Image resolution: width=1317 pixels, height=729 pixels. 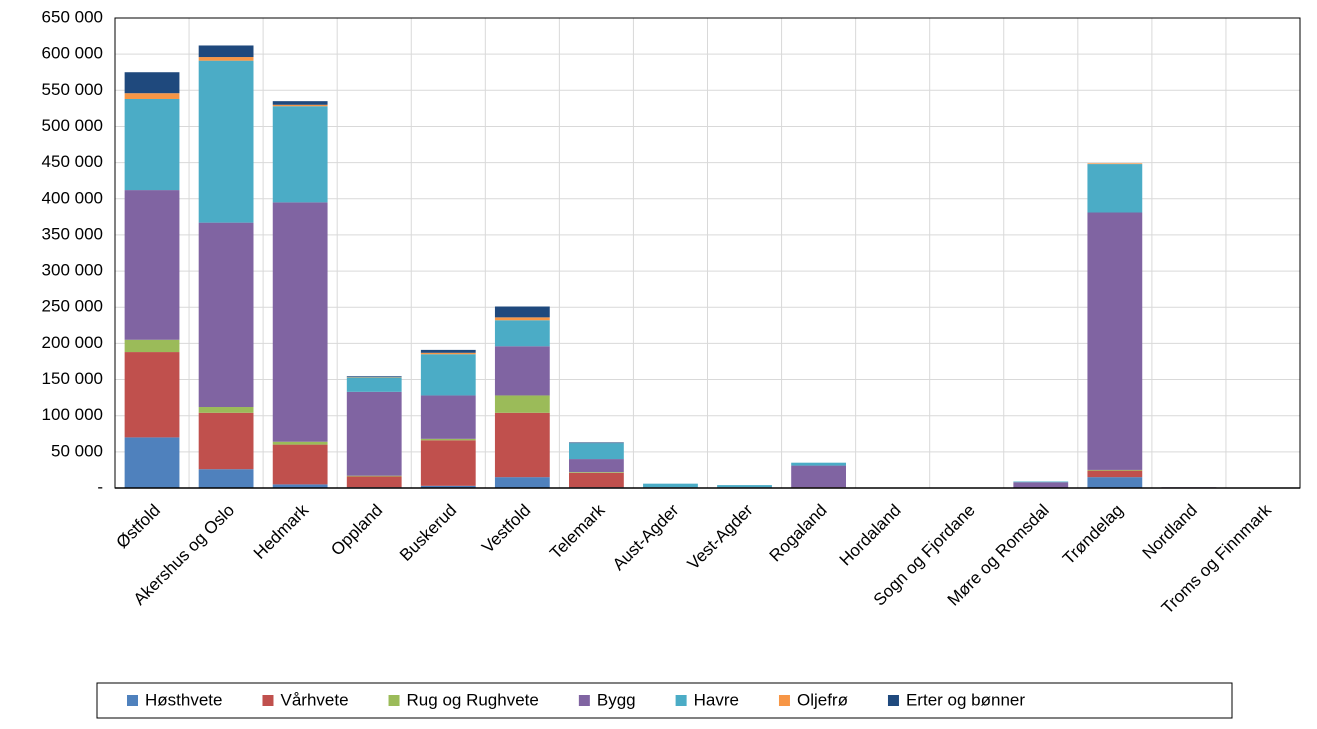 I want to click on x-tick-label: Telemark, so click(x=577, y=531).